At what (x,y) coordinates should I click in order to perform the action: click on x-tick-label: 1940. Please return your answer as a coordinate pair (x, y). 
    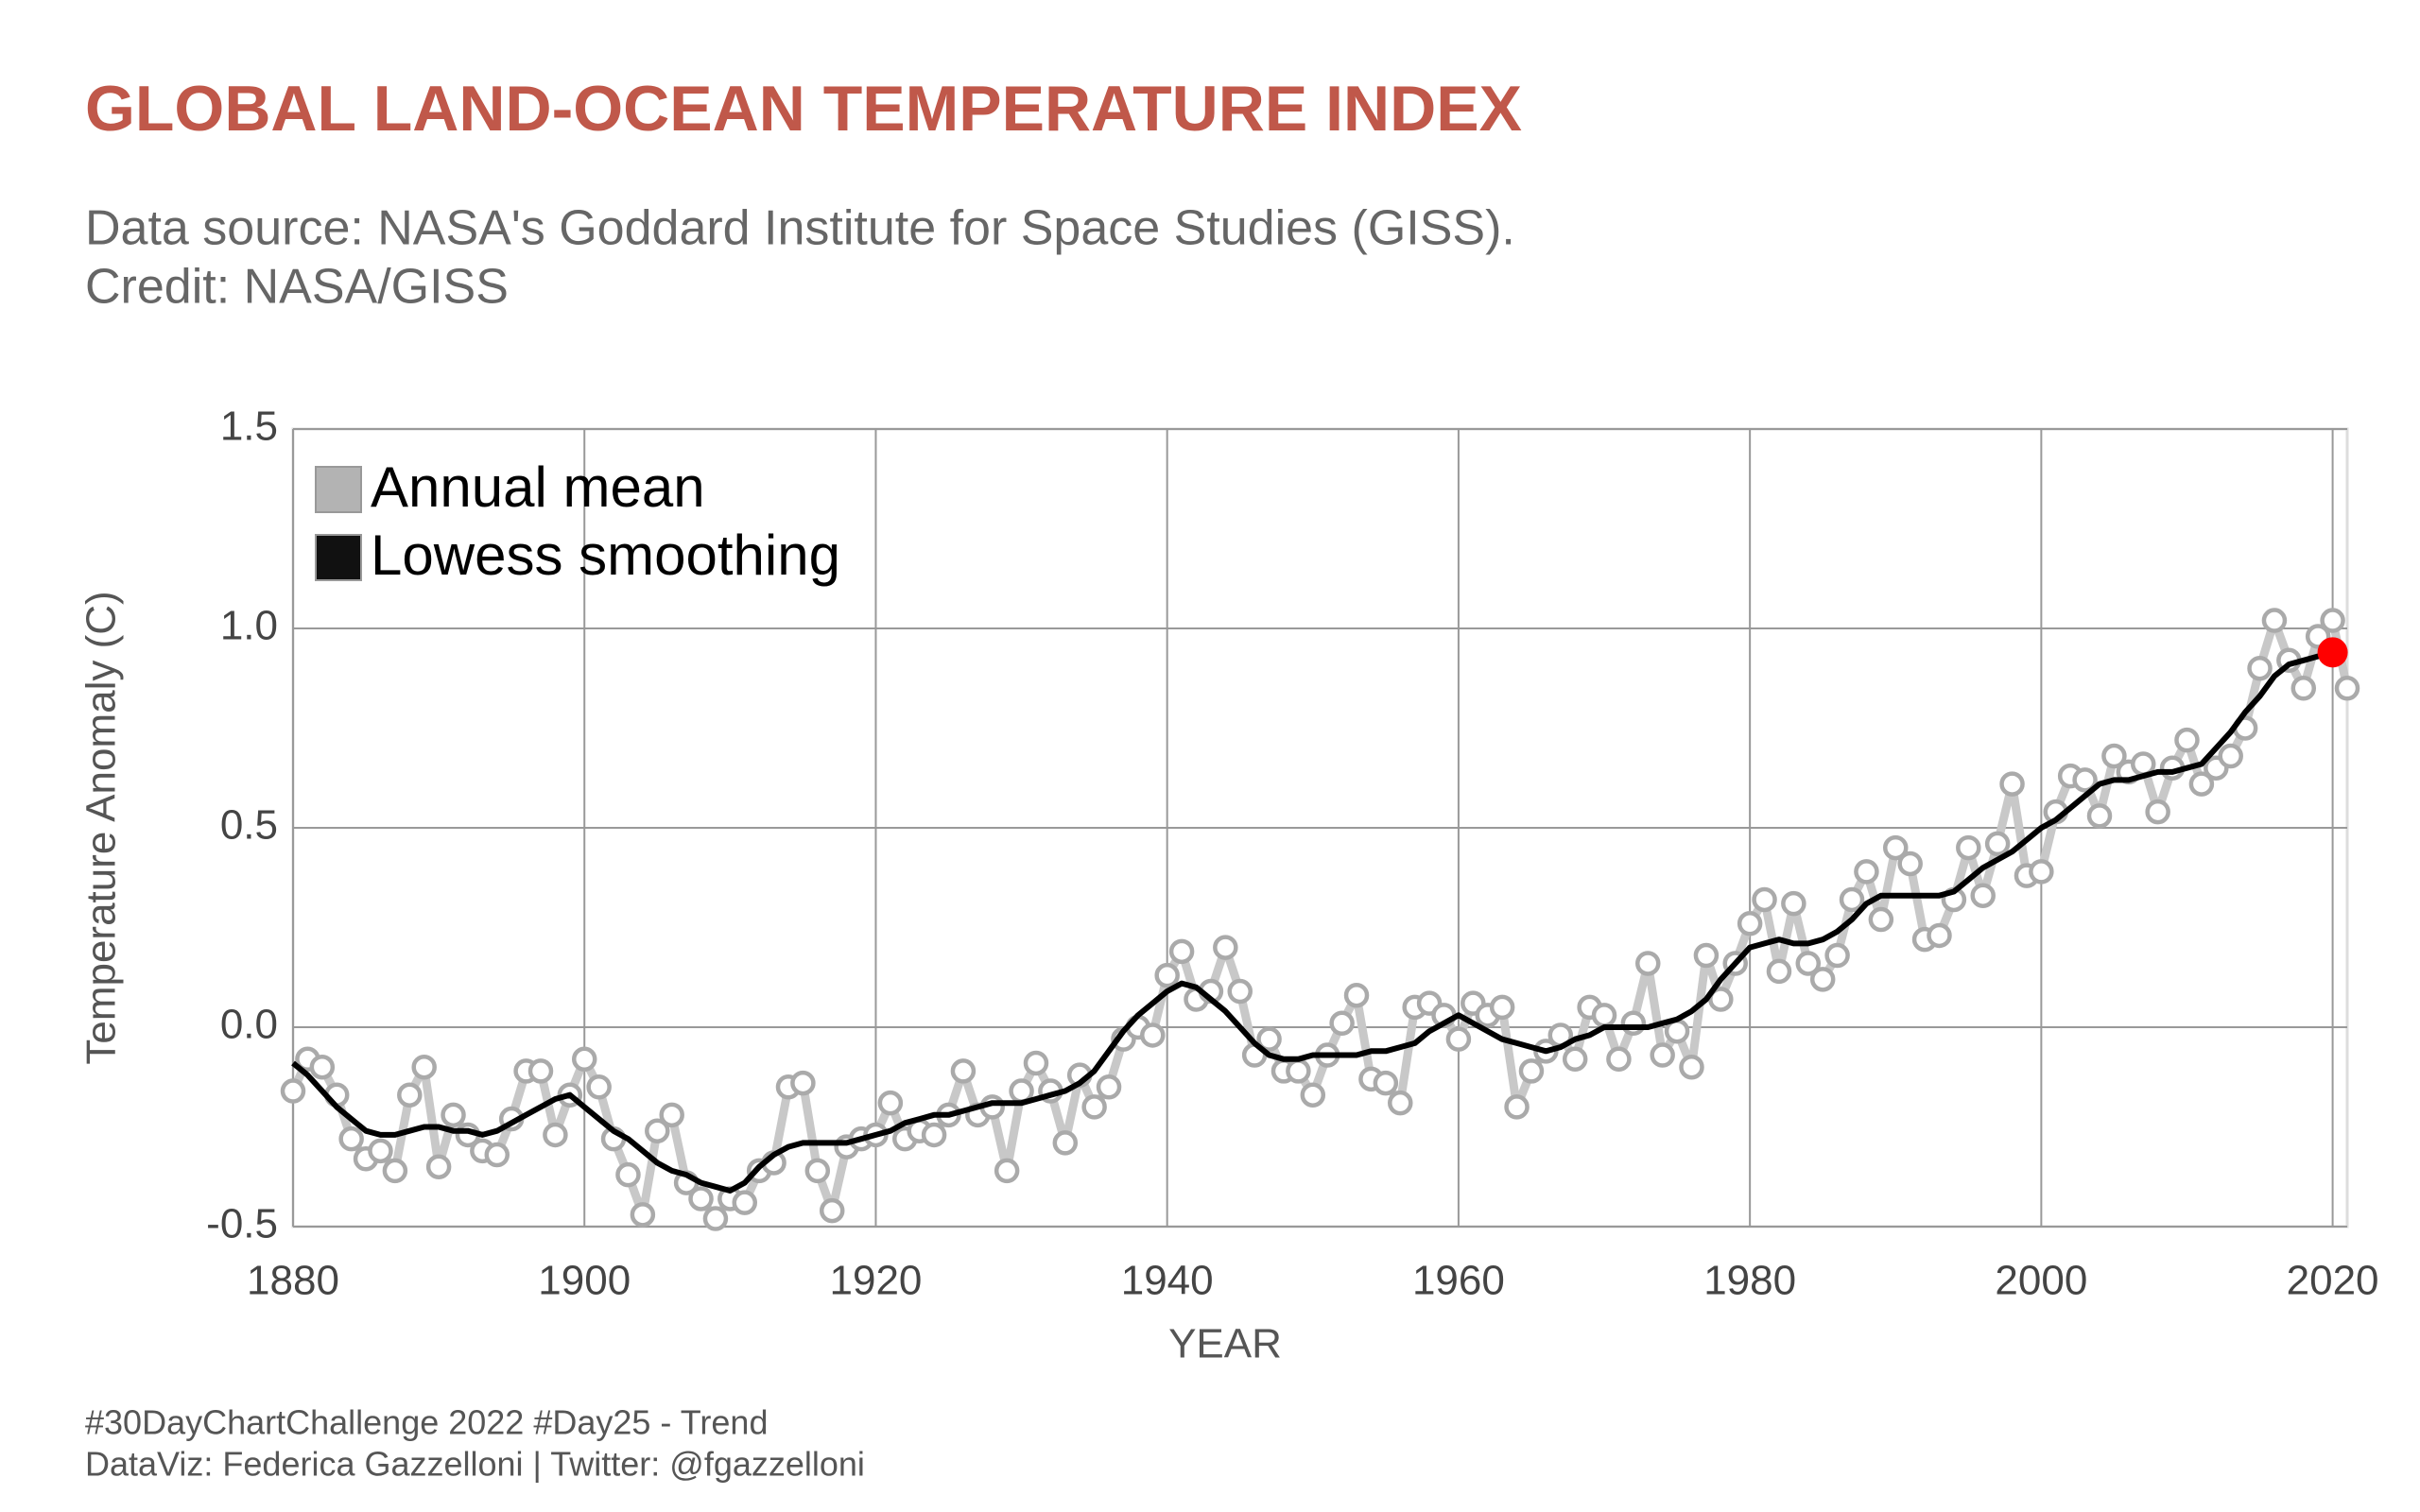
    Looking at the image, I should click on (1167, 1281).